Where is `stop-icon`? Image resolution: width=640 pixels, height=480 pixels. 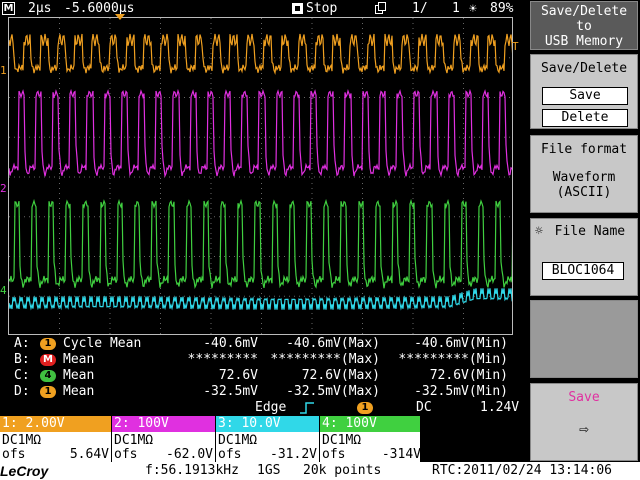 stop-icon is located at coordinates (297, 8).